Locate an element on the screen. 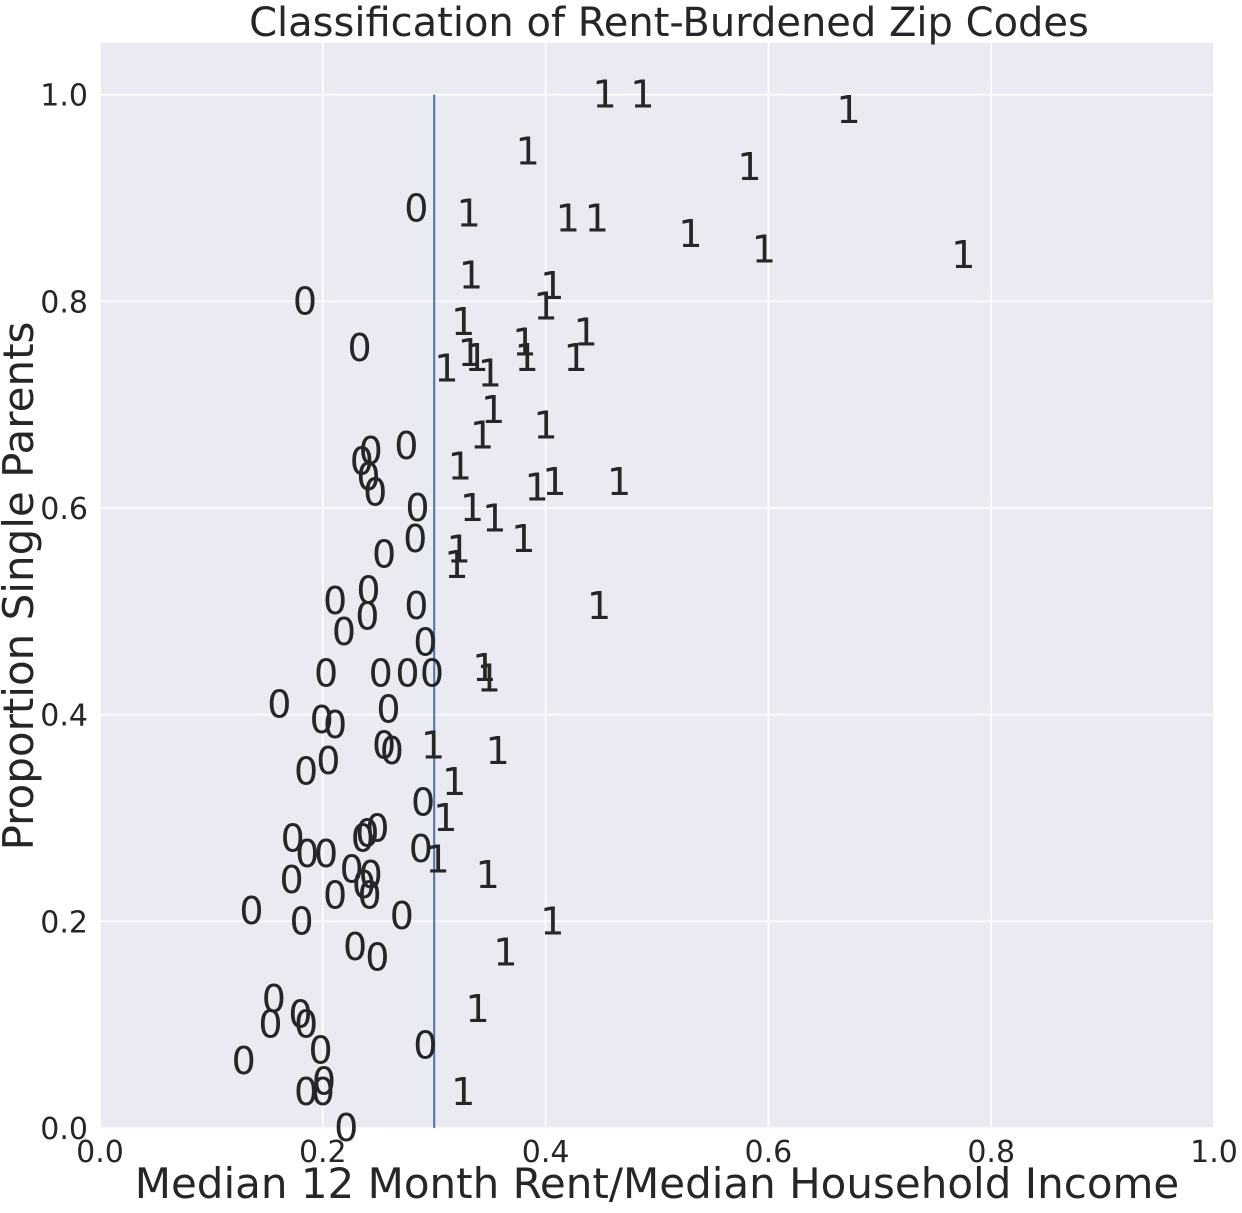  y-tick-label: 0.4 is located at coordinates (64, 716).